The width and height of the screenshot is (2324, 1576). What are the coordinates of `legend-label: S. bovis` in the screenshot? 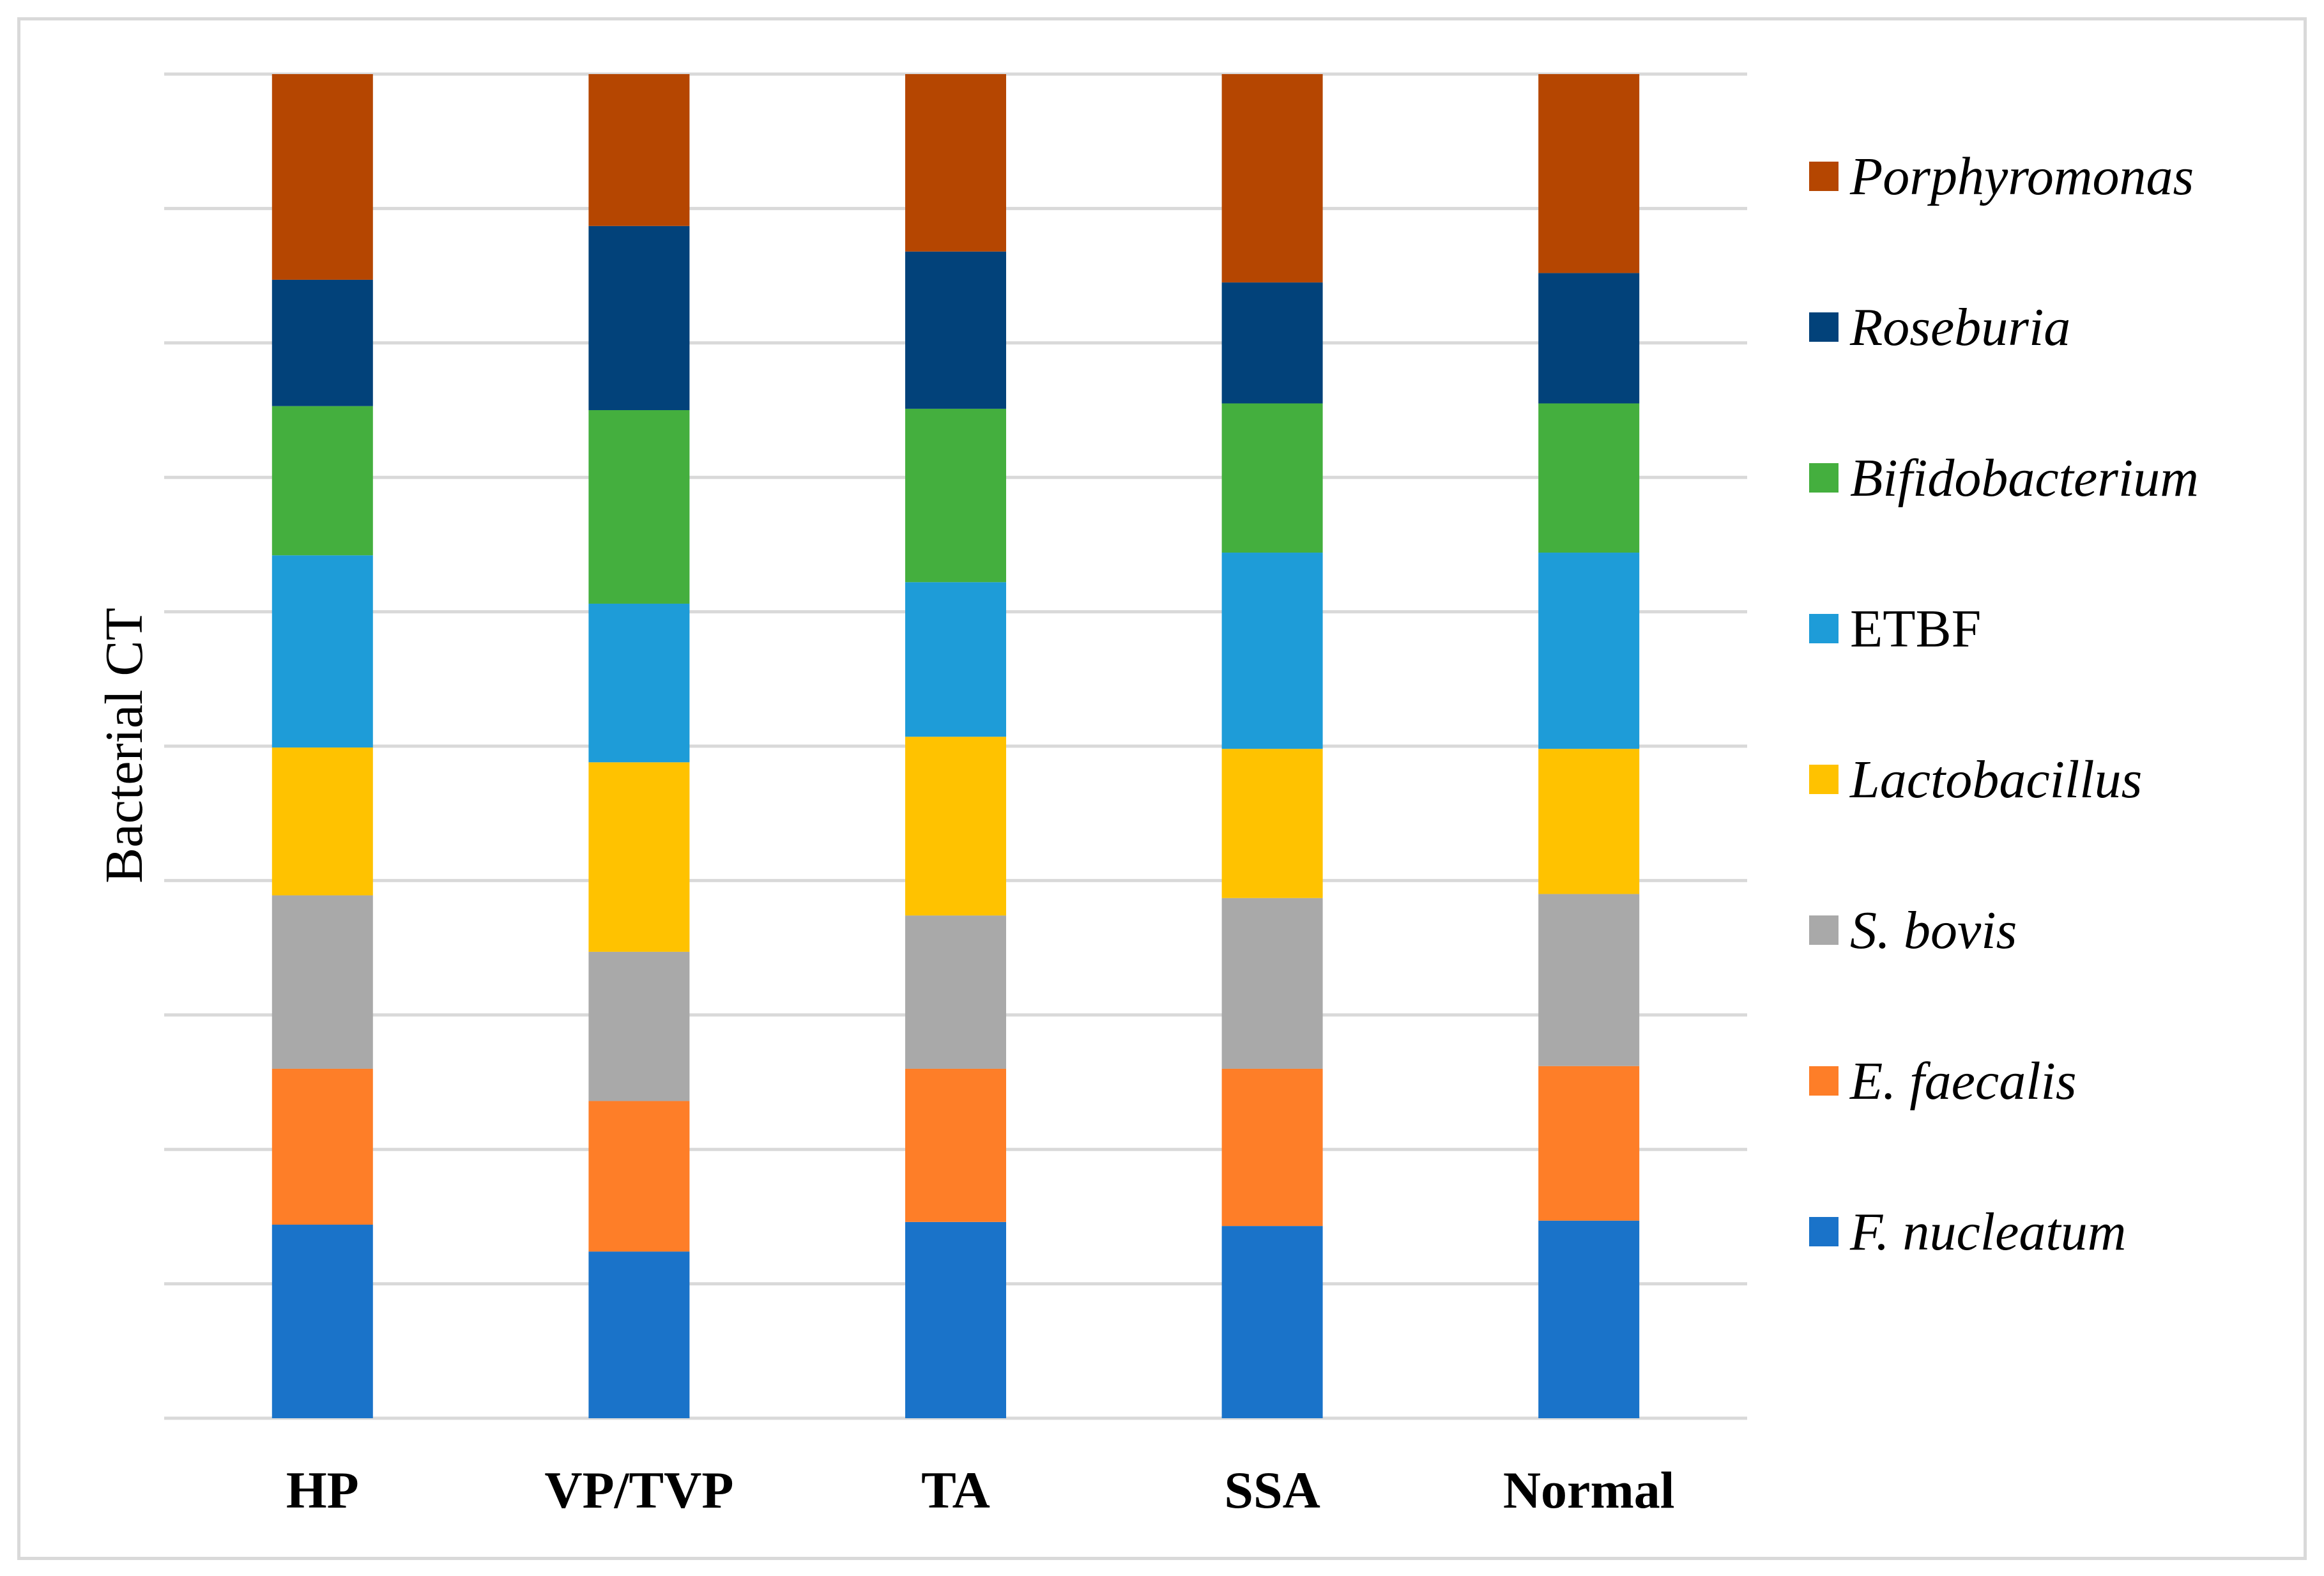 It's located at (1933, 930).